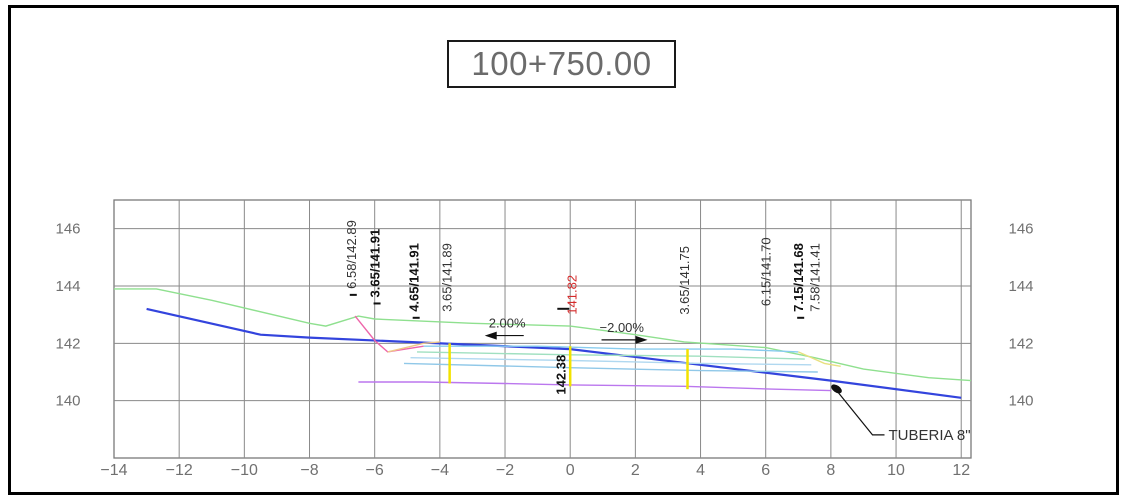 The width and height of the screenshot is (1128, 501). I want to click on y-tick-label-right: 142, so click(1020, 343).